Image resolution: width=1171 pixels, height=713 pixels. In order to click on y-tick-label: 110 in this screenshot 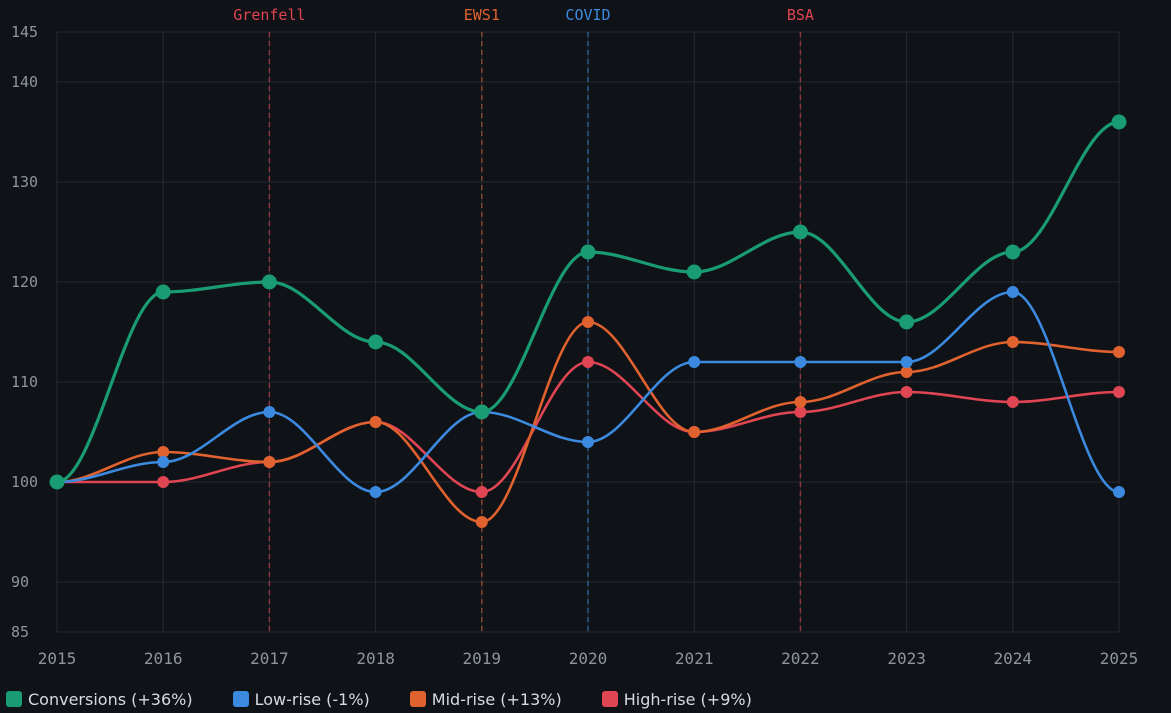, I will do `click(24, 382)`.